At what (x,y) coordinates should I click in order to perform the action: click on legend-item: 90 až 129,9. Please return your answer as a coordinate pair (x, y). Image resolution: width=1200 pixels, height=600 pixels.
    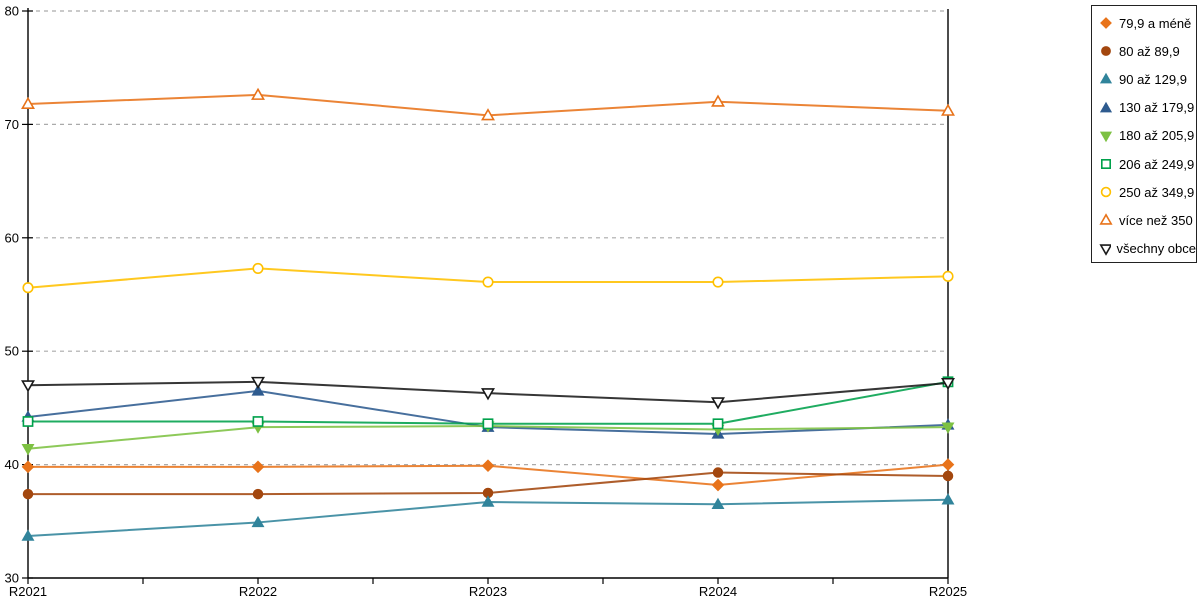
    Looking at the image, I should click on (1147, 79).